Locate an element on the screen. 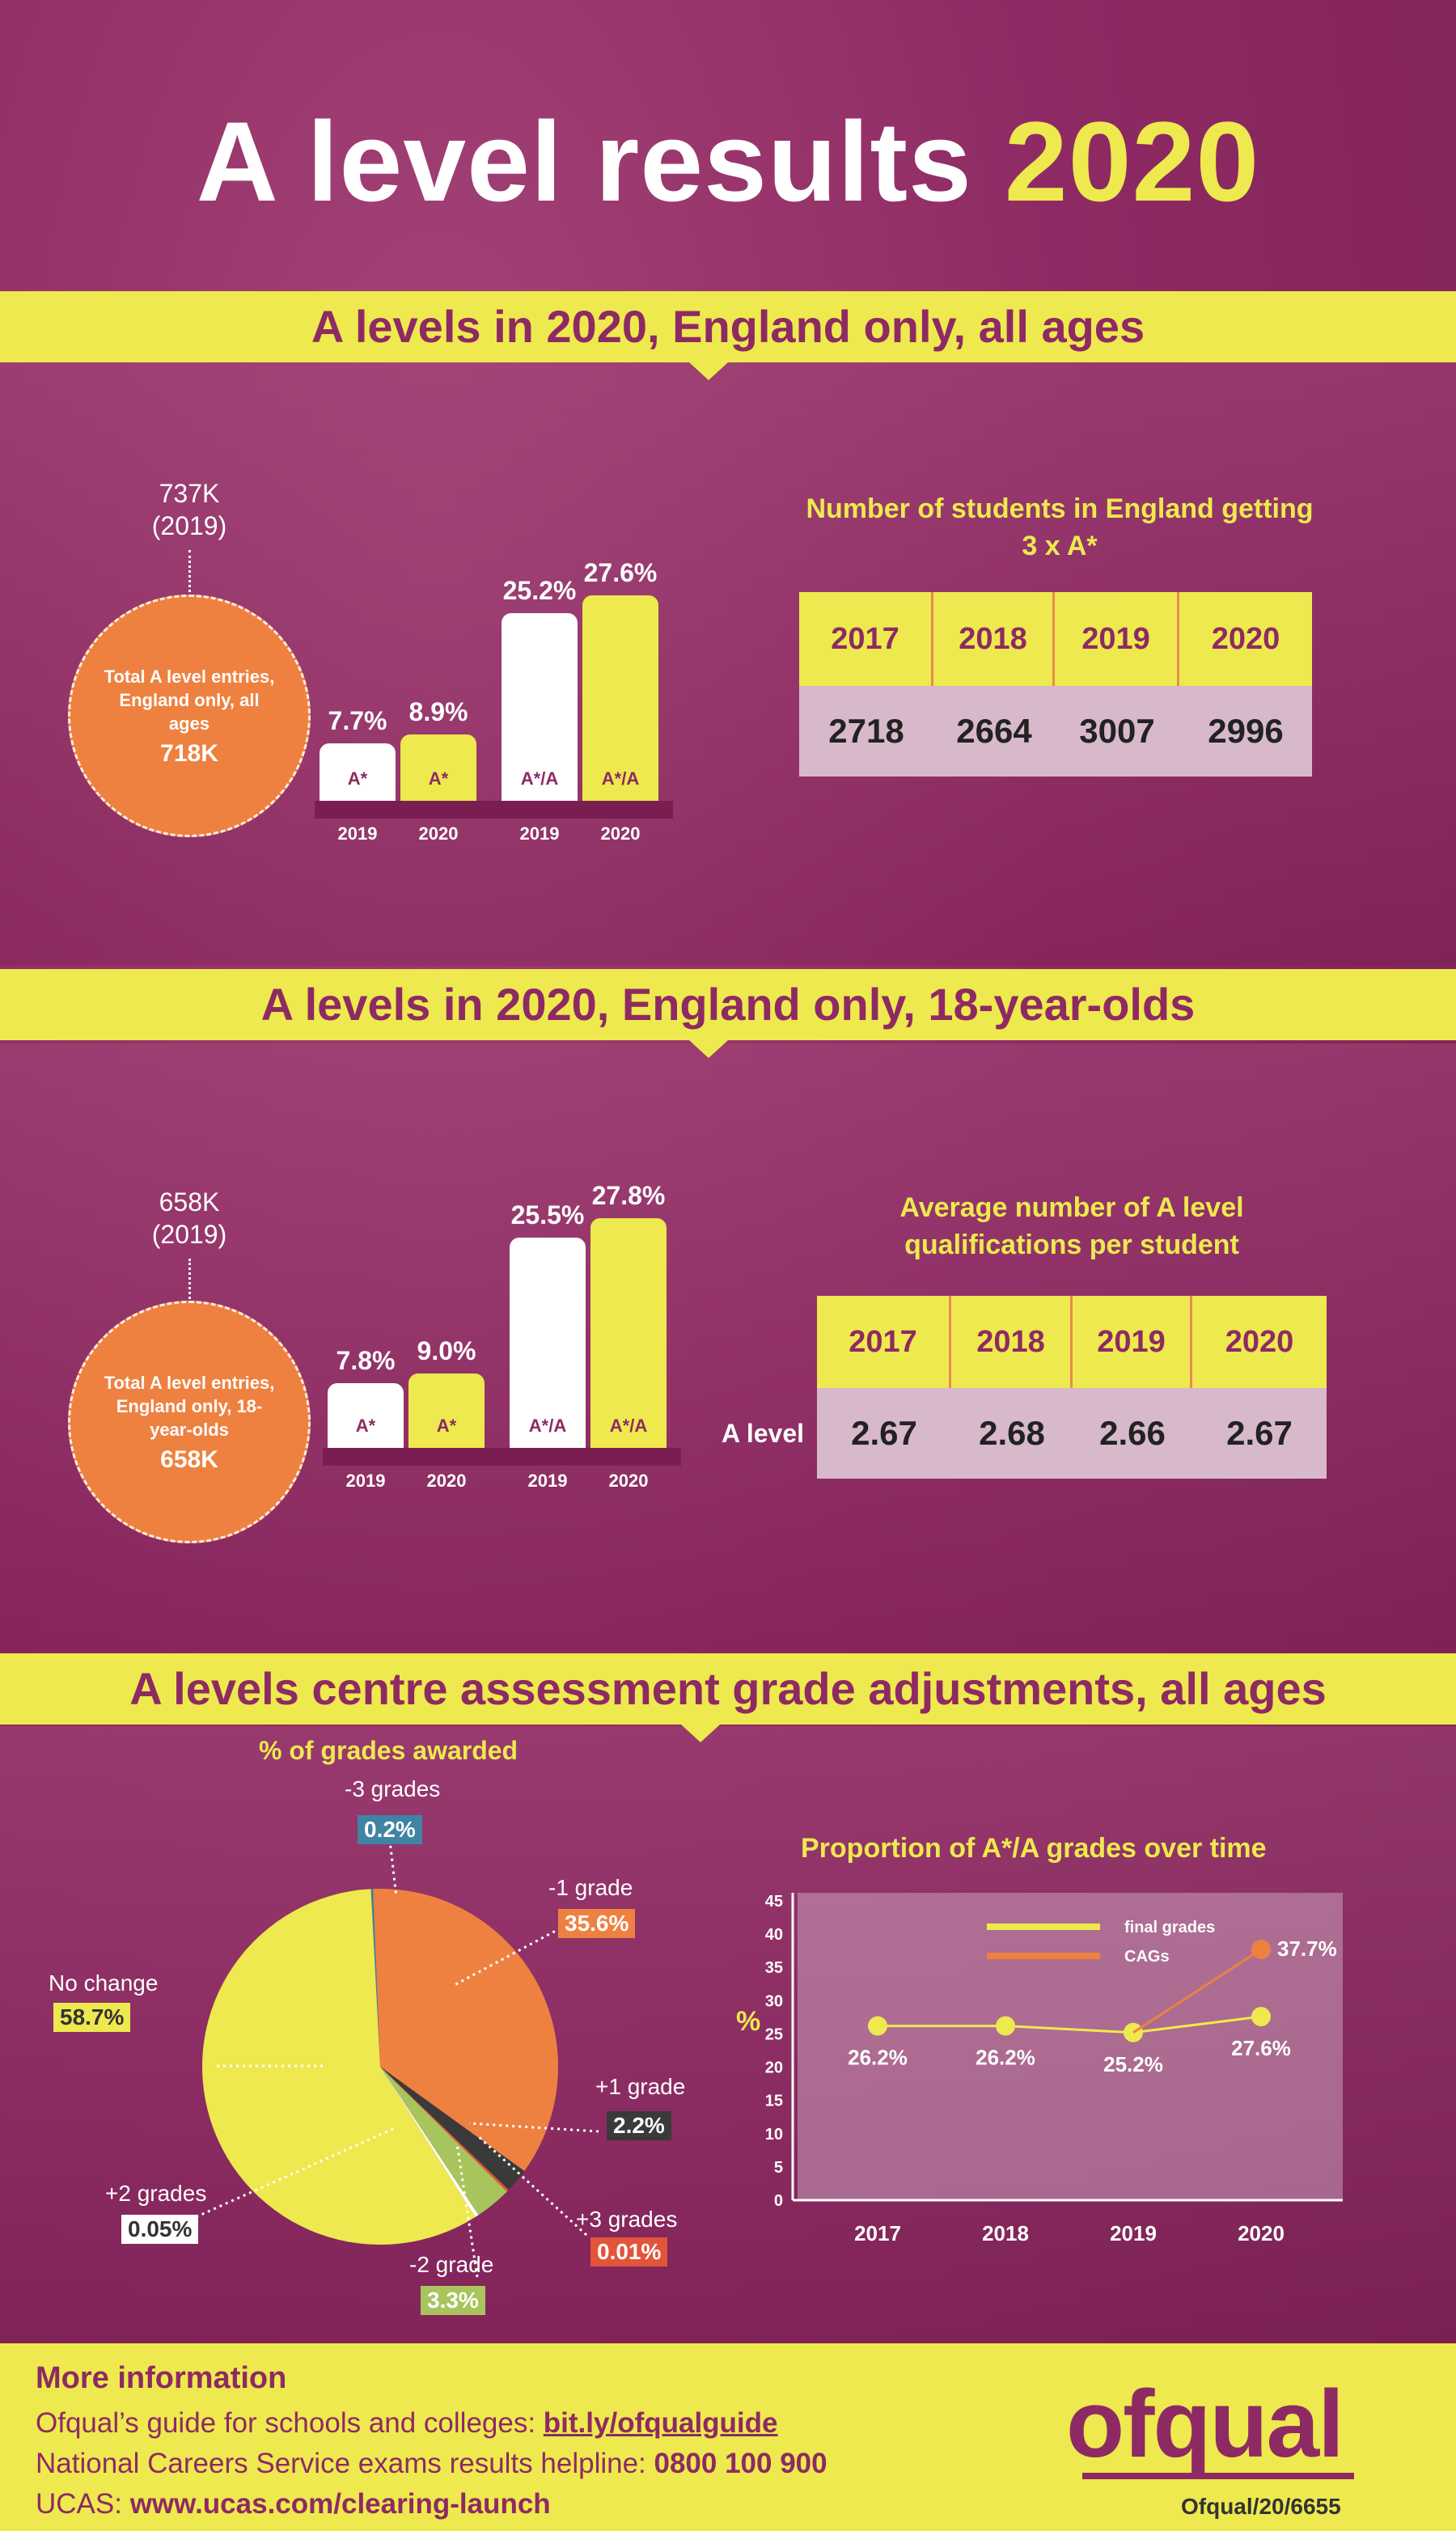 This screenshot has width=1456, height=2531. y-axis-label: % is located at coordinates (748, 2021).